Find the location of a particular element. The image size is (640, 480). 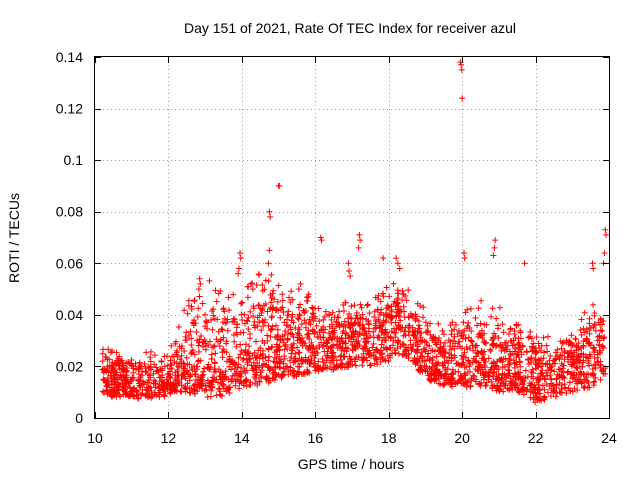

x-tick-label: 18 is located at coordinates (389, 438).